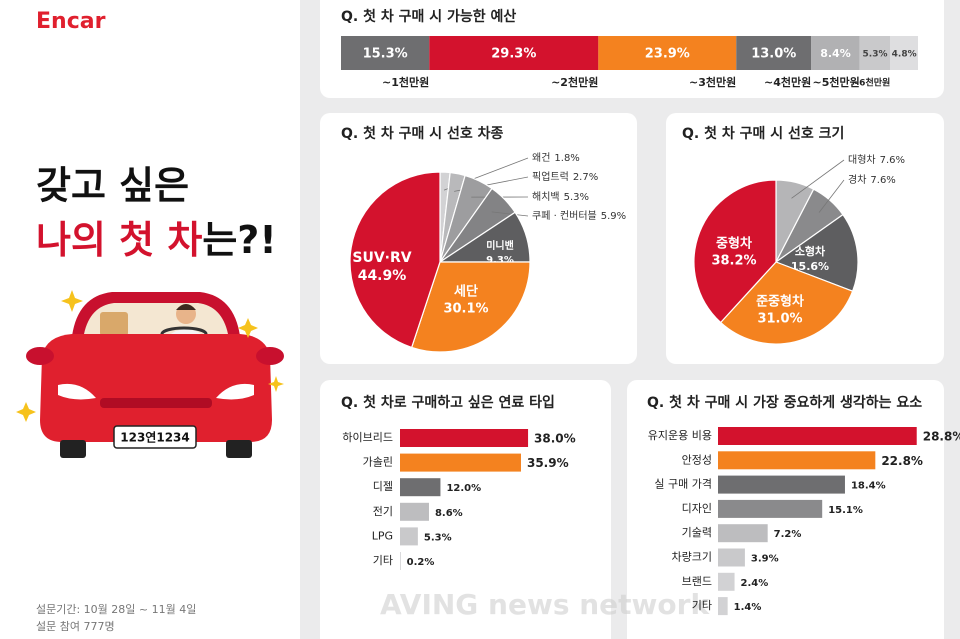 The width and height of the screenshot is (960, 639). Describe the element at coordinates (428, 16) in the screenshot. I see `chart-title: Q. 첫 차 구매 시 가능한 예산` at that location.